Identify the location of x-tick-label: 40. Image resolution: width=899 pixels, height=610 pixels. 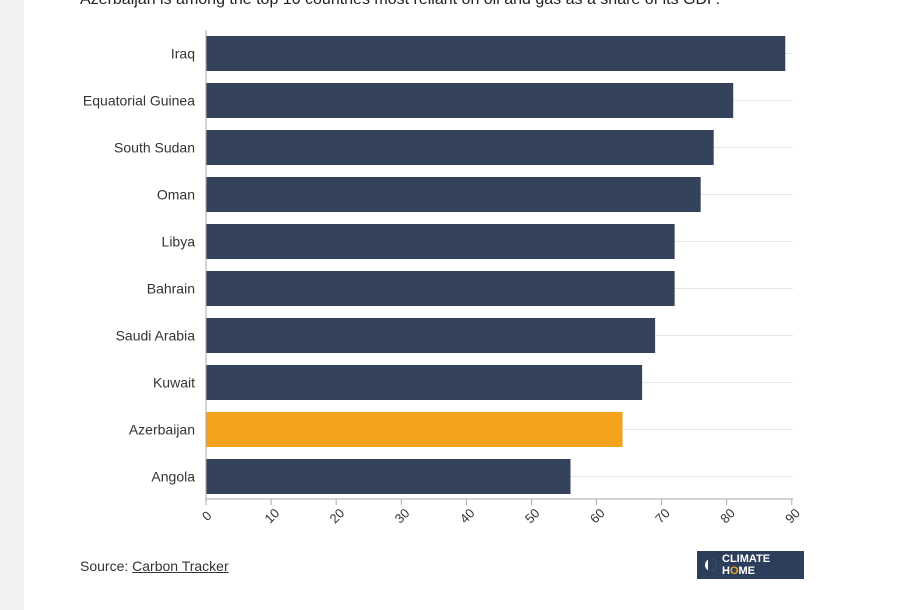
(467, 515).